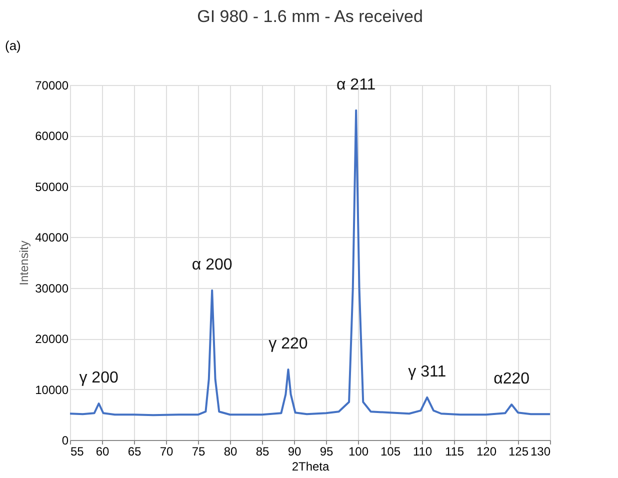  What do you see at coordinates (52, 237) in the screenshot?
I see `y-tick-label: 40000` at bounding box center [52, 237].